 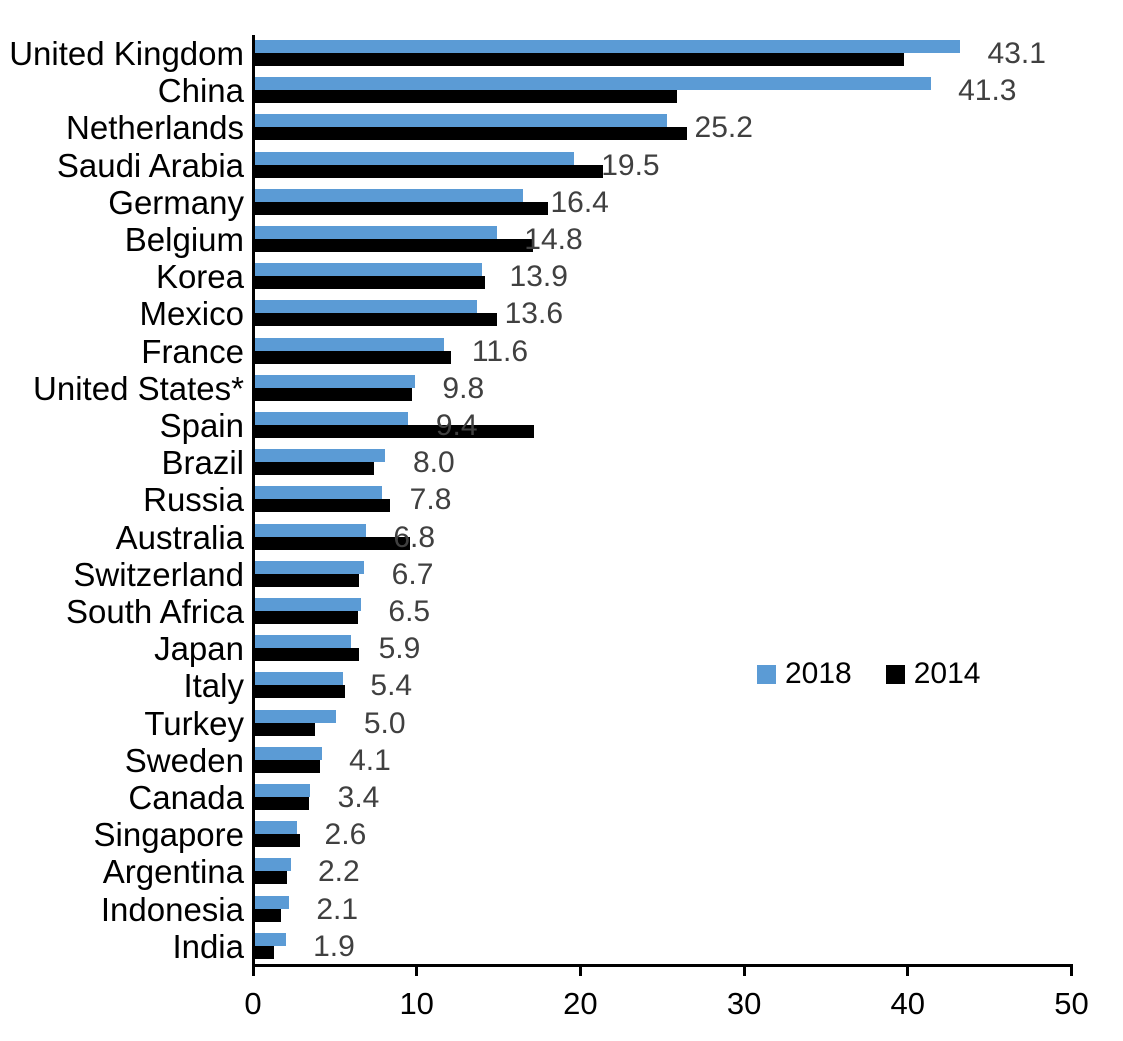 What do you see at coordinates (253, 1003) in the screenshot?
I see `x-tick-label-0: 0` at bounding box center [253, 1003].